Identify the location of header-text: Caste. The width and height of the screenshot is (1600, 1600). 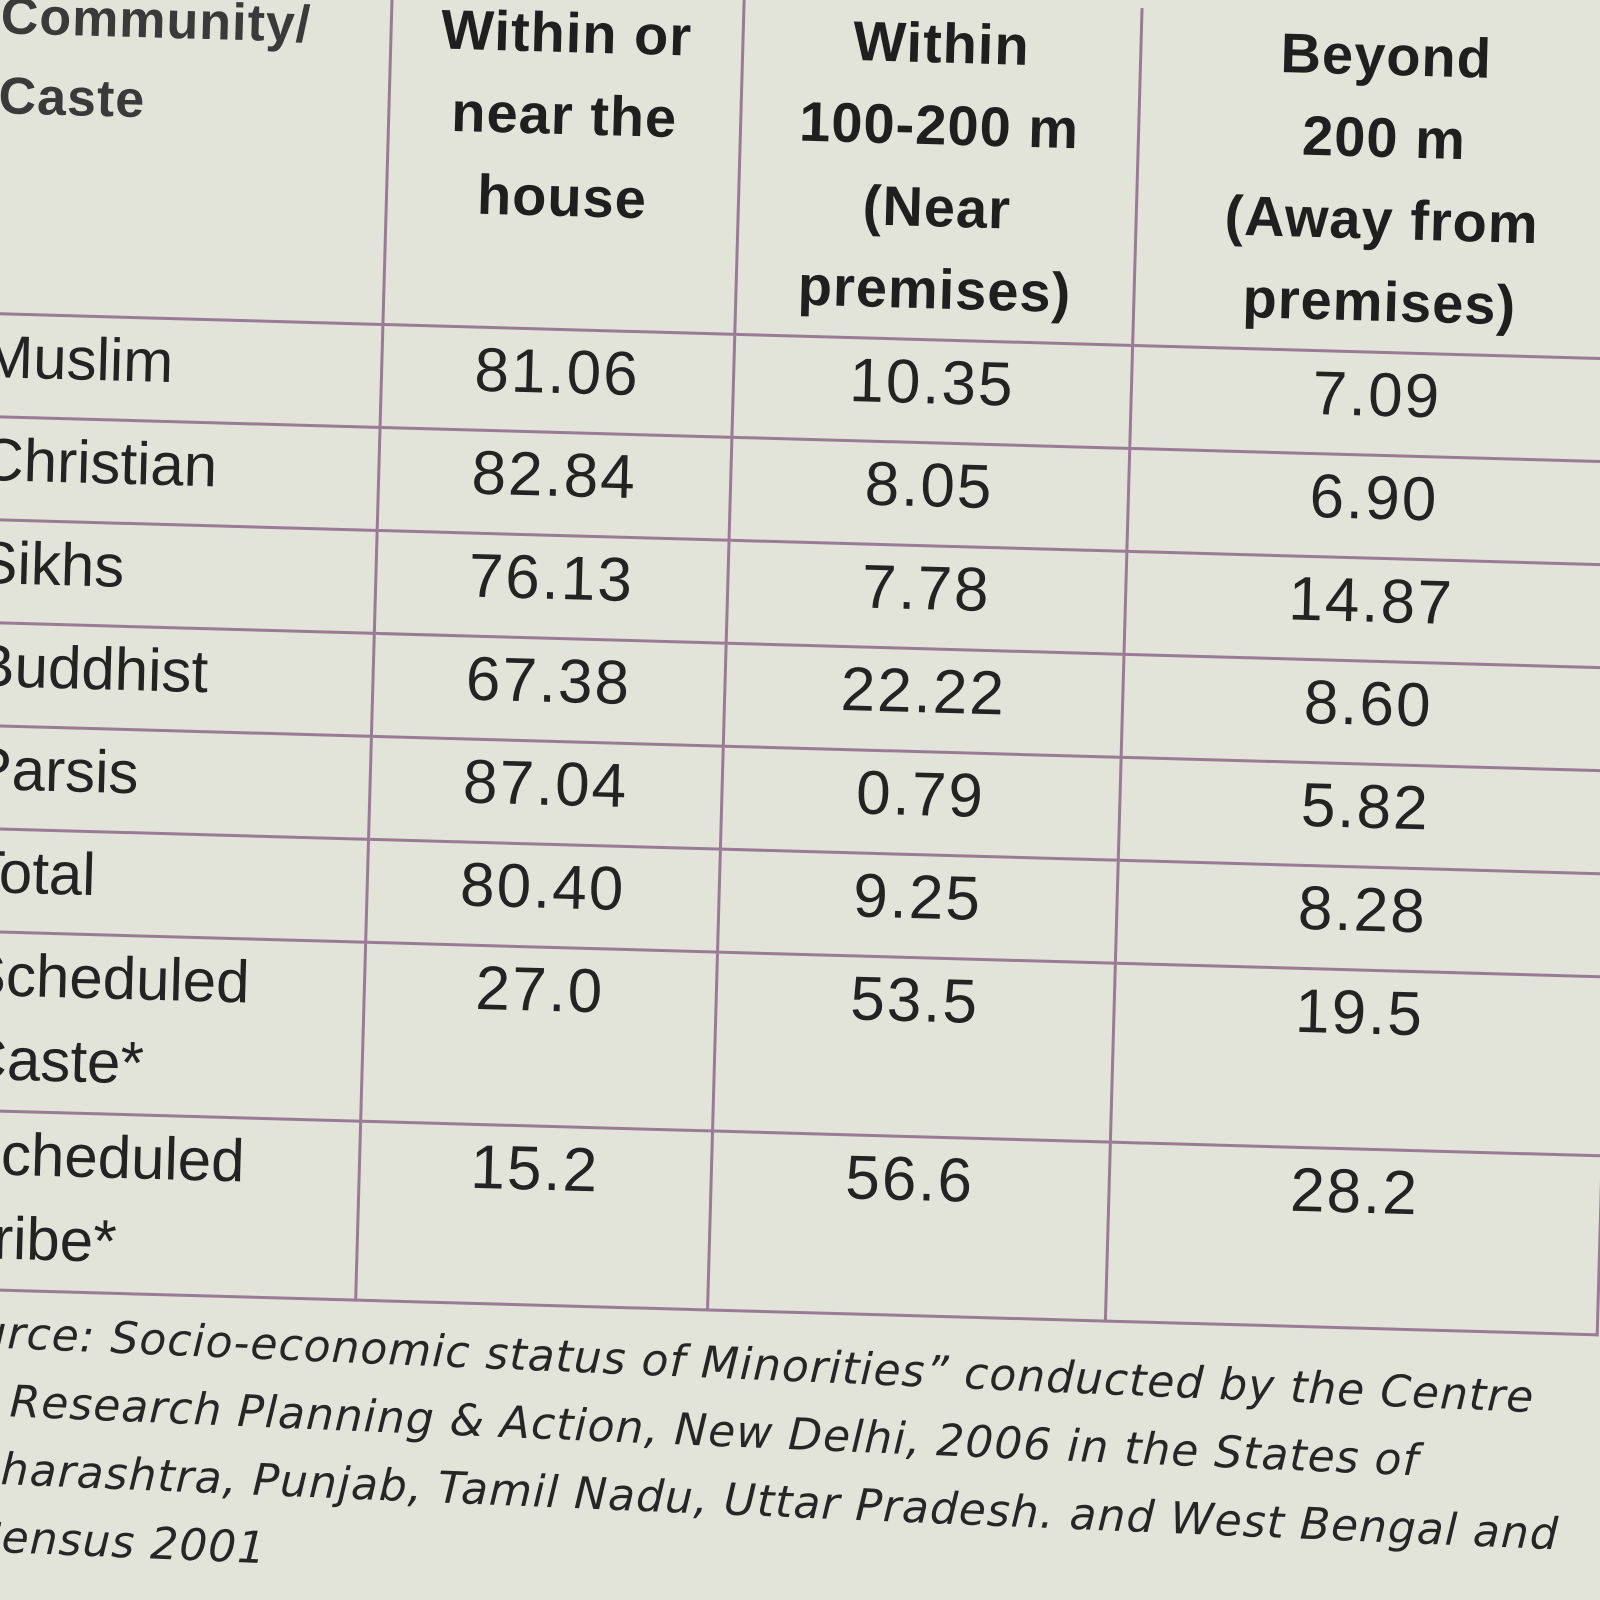
(73, 98).